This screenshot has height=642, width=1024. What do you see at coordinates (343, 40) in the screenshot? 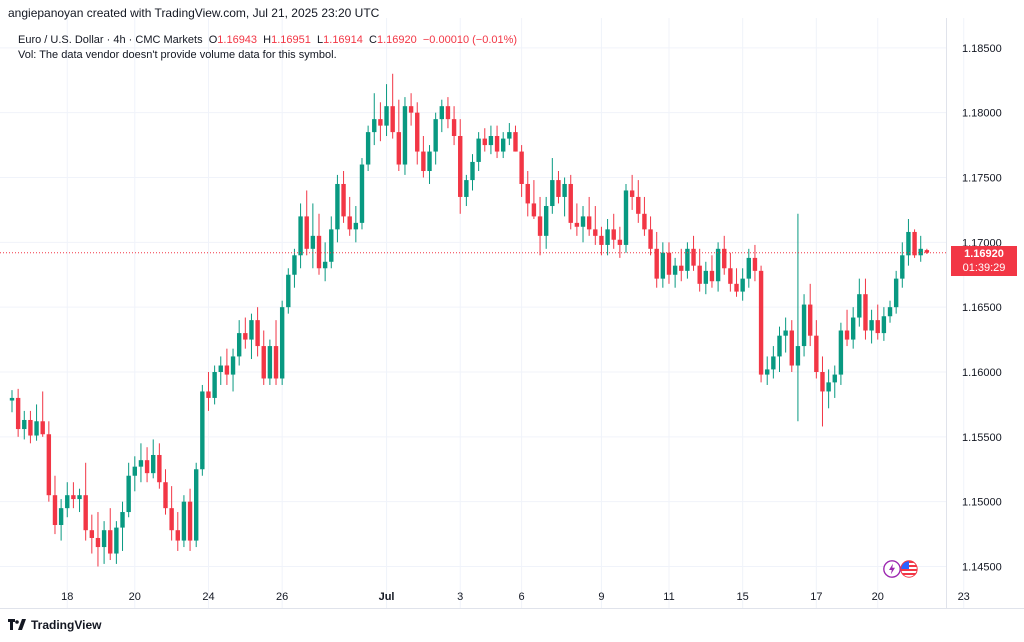
I see `low-value: 1.16914` at bounding box center [343, 40].